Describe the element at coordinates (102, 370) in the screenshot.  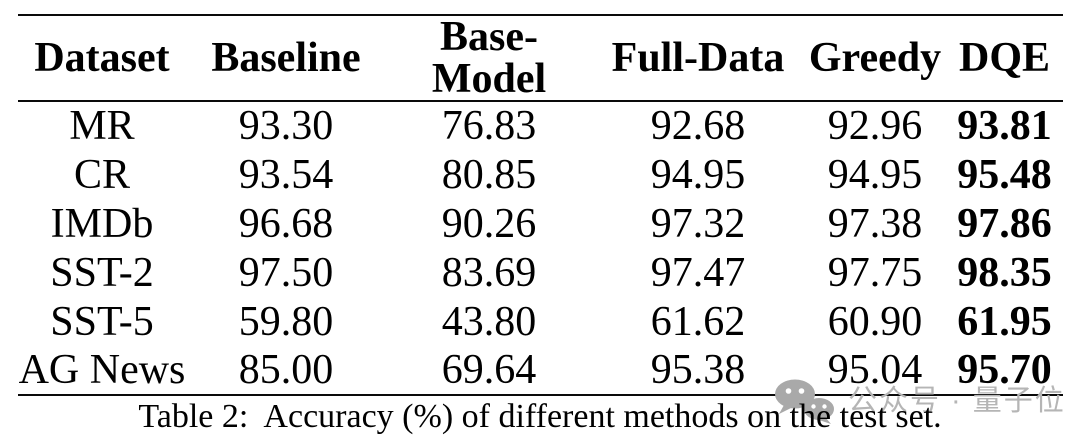
I see `dataset-name: AG News` at that location.